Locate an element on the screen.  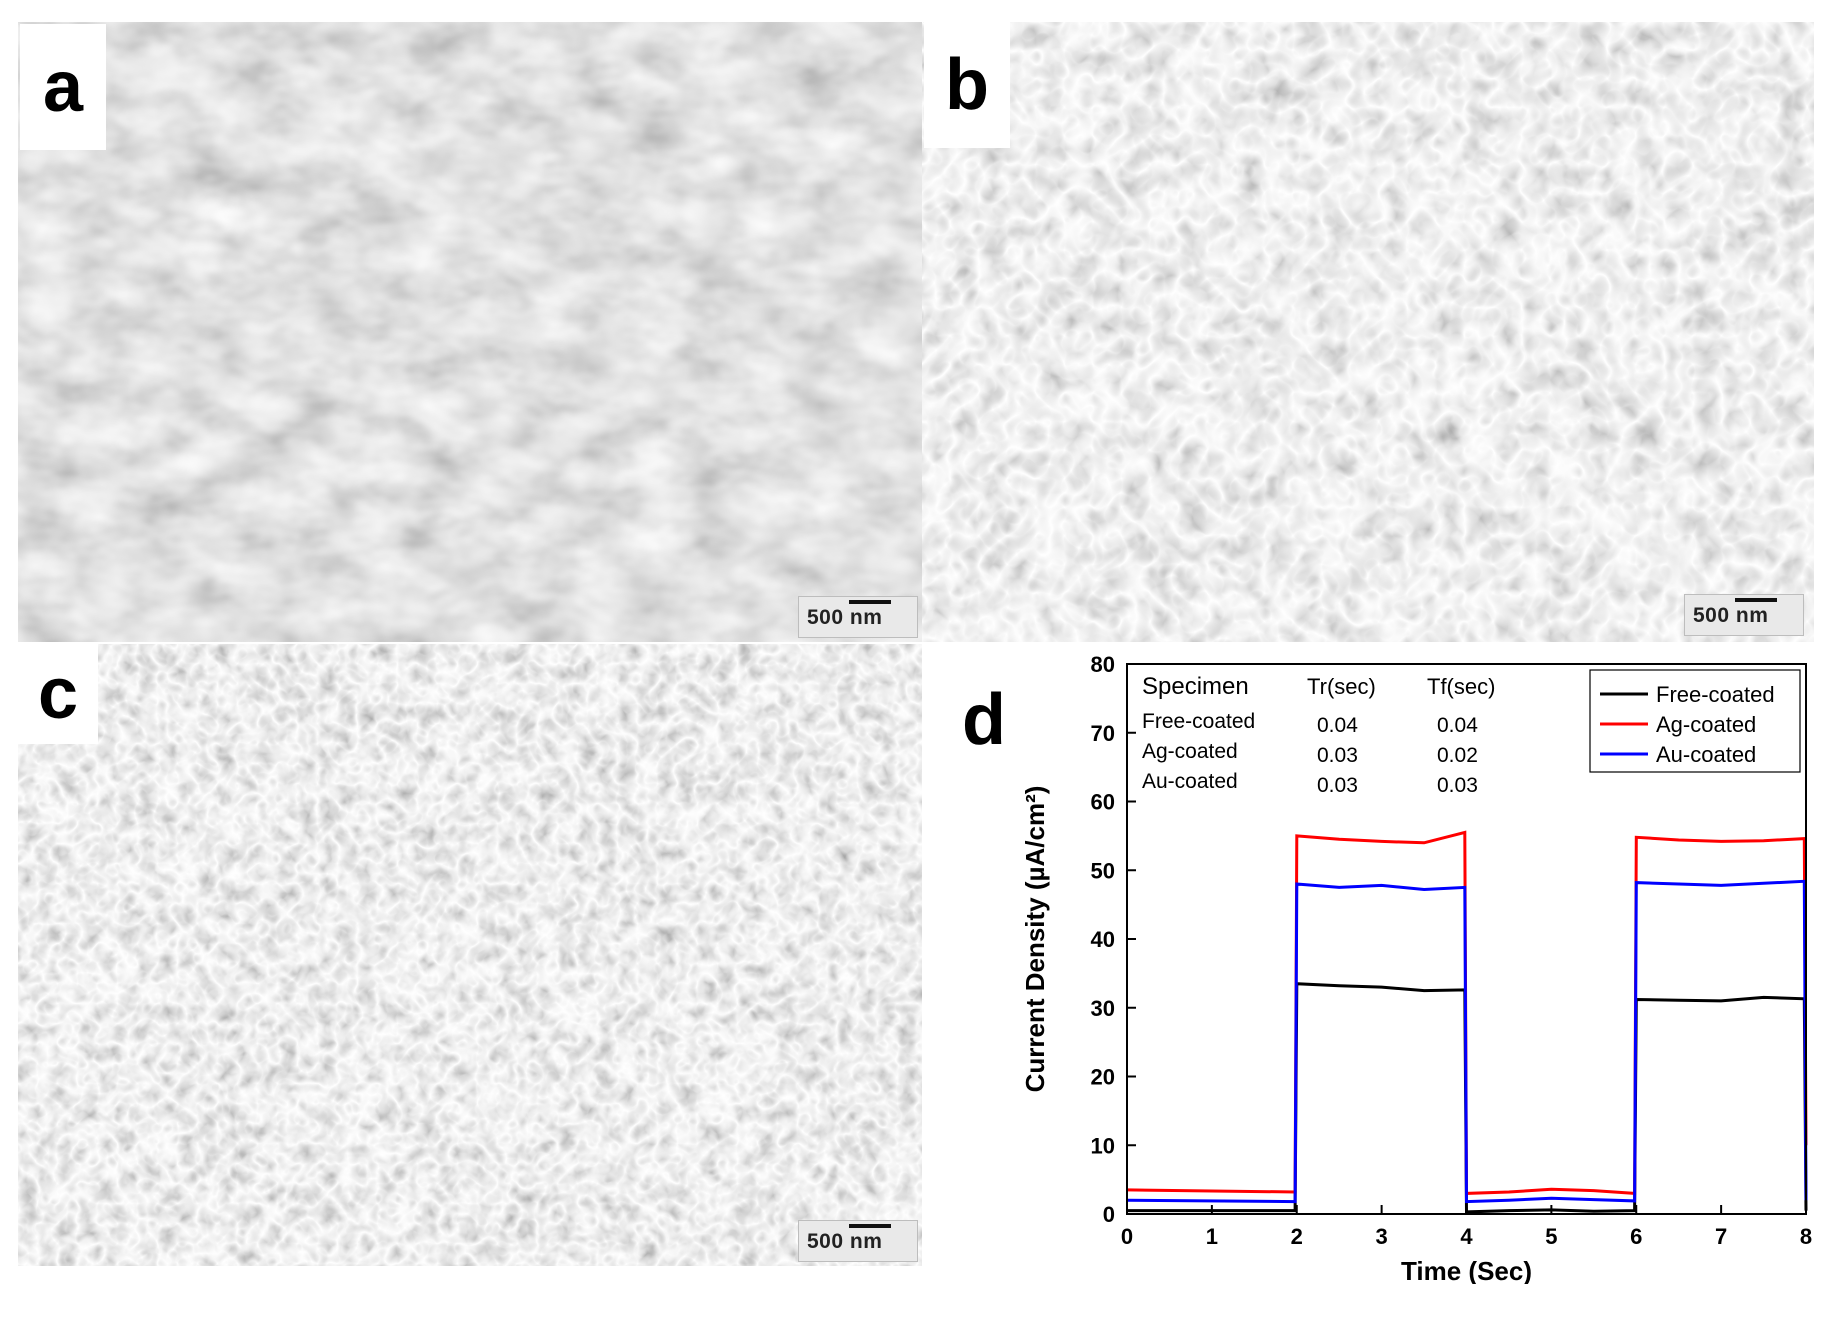
inset-table-cell: Au-coated is located at coordinates (1190, 781).